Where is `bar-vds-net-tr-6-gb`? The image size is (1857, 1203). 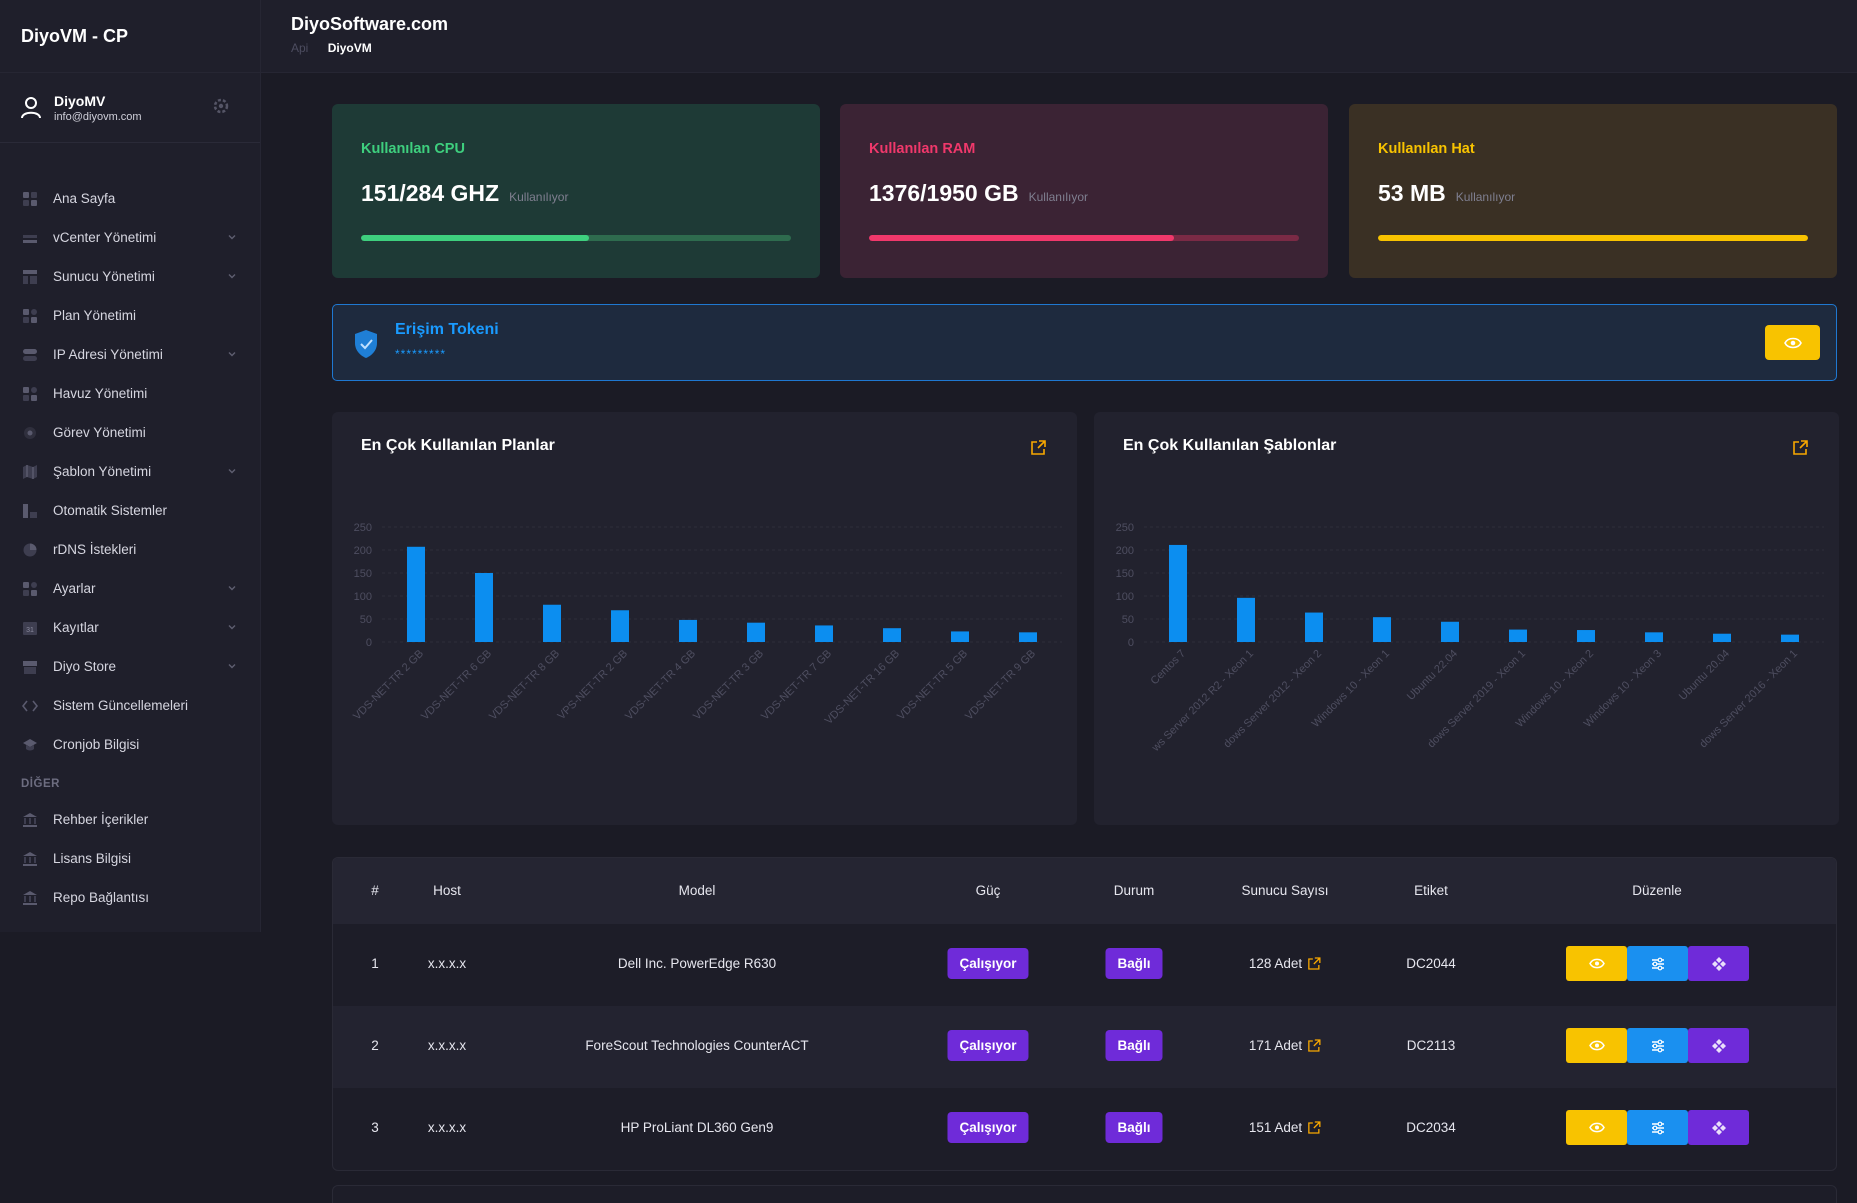 bar-vds-net-tr-6-gb is located at coordinates (484, 607).